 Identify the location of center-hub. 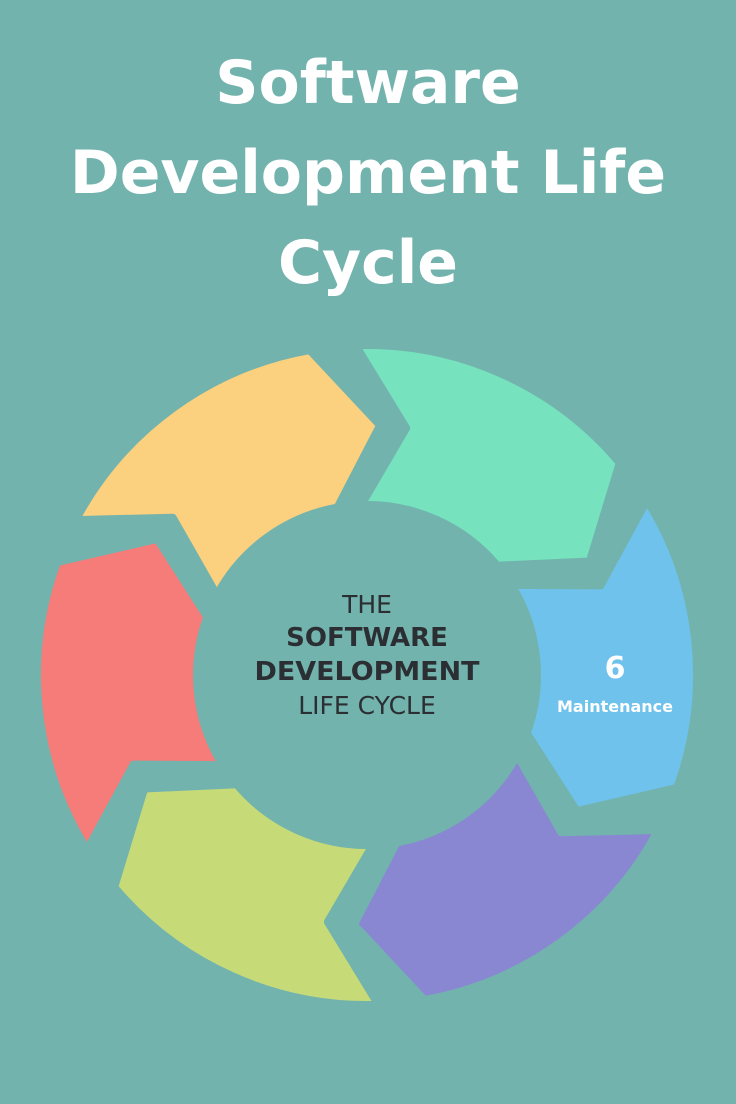
(367, 675).